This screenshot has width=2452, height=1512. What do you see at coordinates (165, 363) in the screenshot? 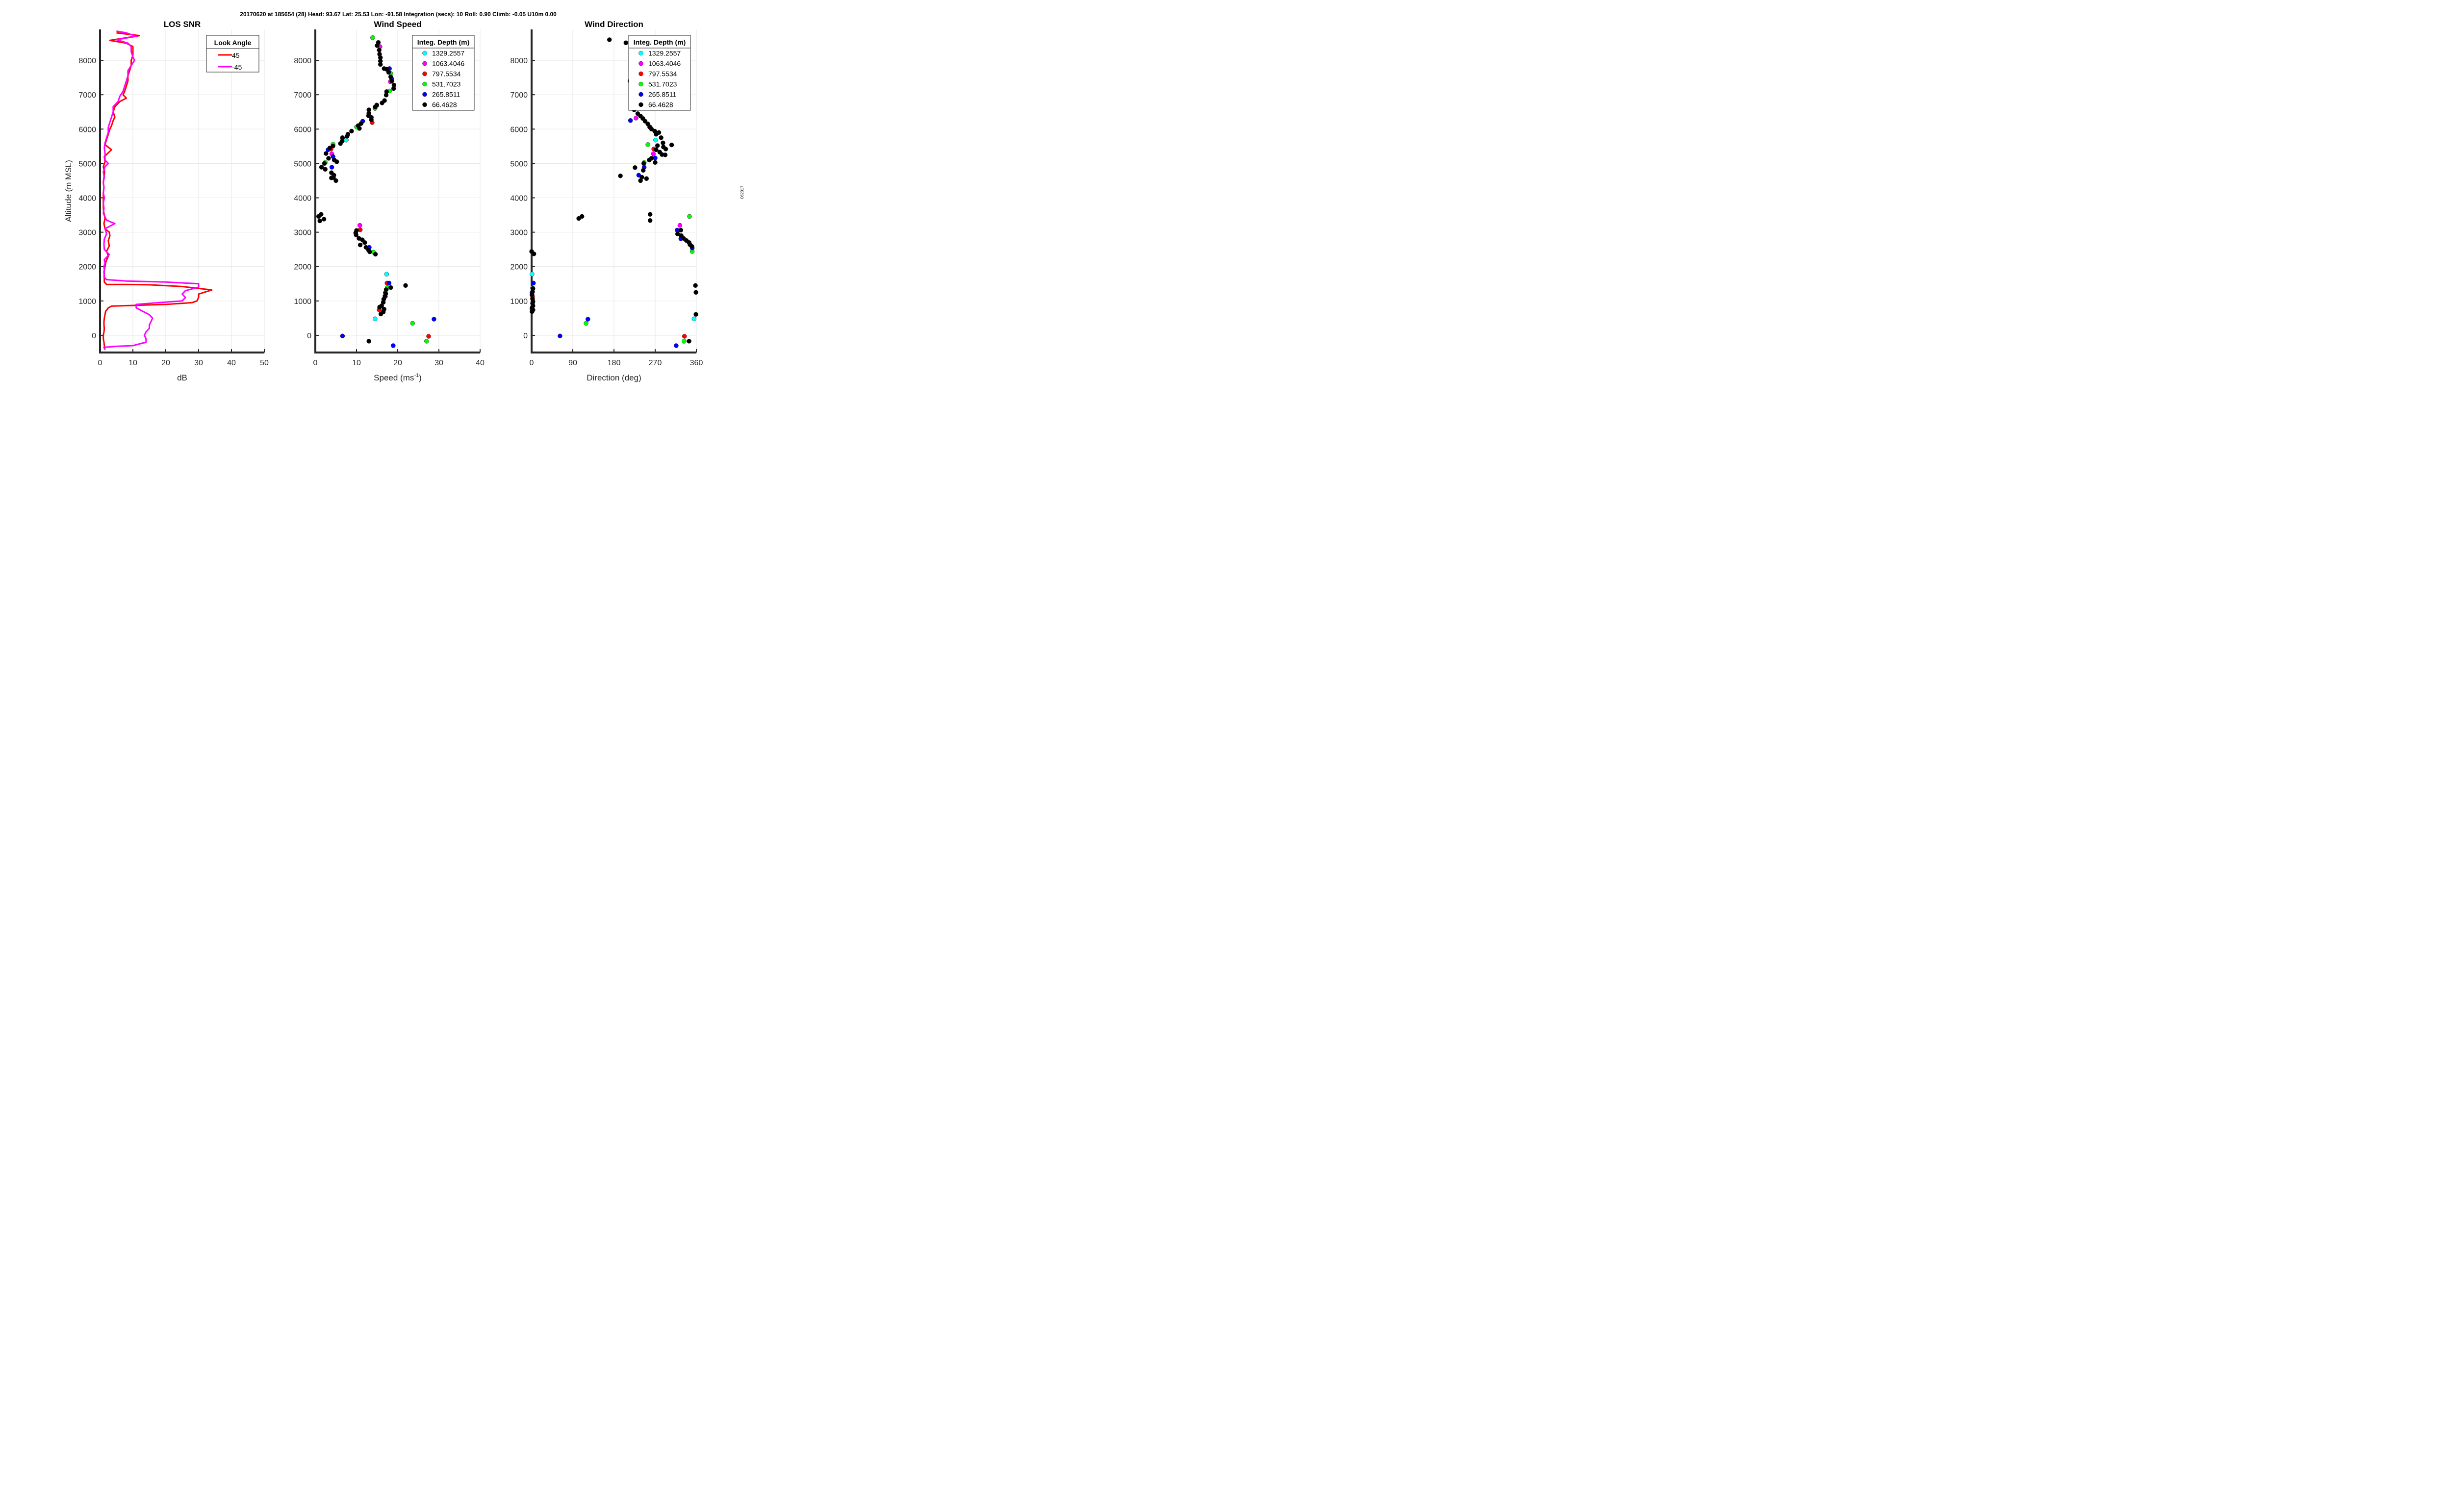
I see `x-tick-label: 20` at bounding box center [165, 363].